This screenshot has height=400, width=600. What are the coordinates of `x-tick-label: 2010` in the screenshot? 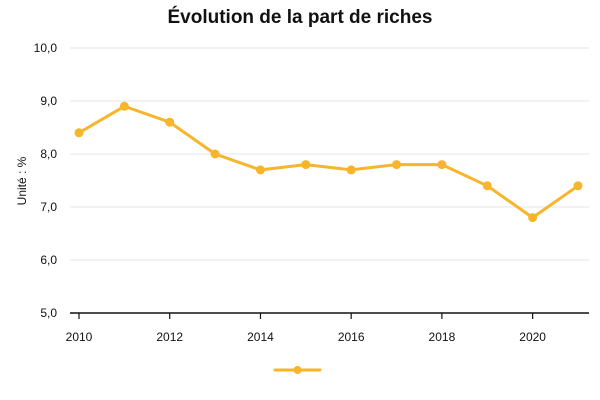 It's located at (79, 337).